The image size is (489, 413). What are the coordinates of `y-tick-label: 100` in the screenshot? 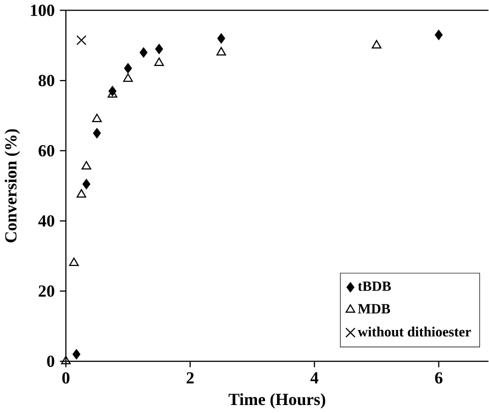 It's located at (42, 10).